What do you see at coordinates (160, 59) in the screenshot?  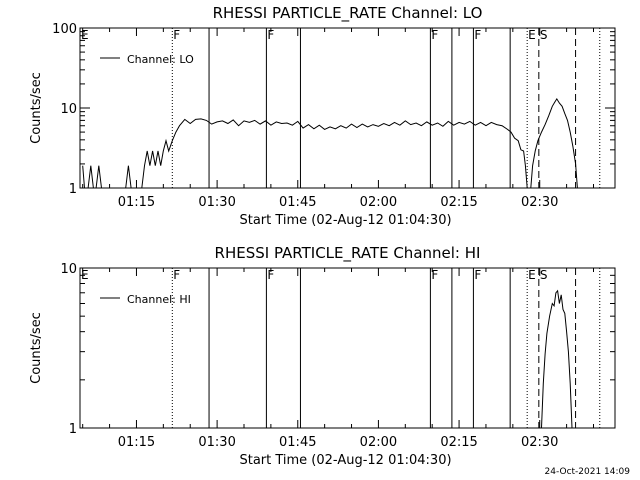 I see `lo-legend-label: Channel: LO` at bounding box center [160, 59].